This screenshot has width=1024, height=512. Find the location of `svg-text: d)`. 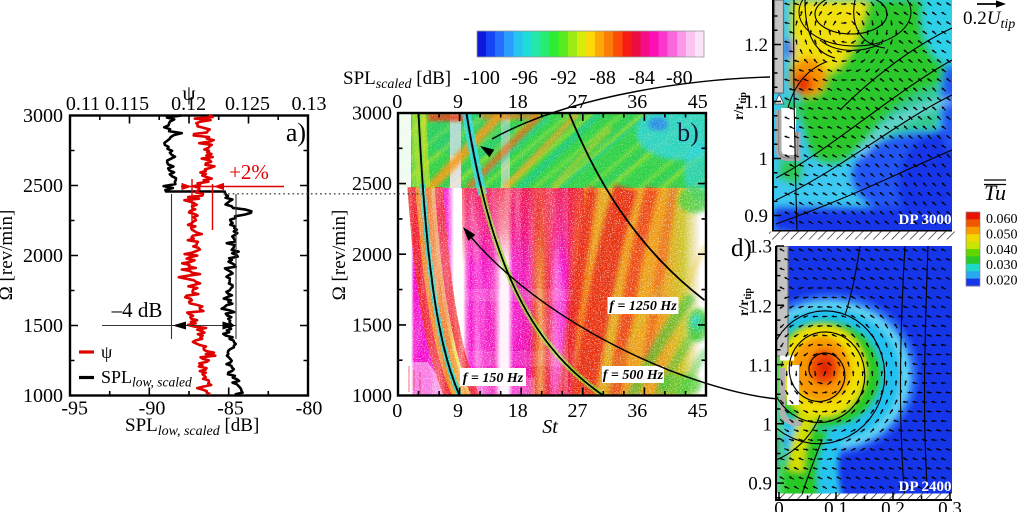

svg-text: d) is located at coordinates (741, 248).